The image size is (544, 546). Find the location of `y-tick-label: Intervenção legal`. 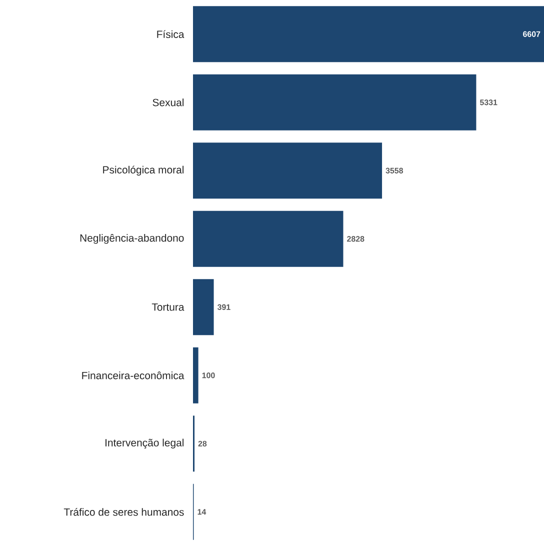

y-tick-label: Intervenção legal is located at coordinates (145, 443).